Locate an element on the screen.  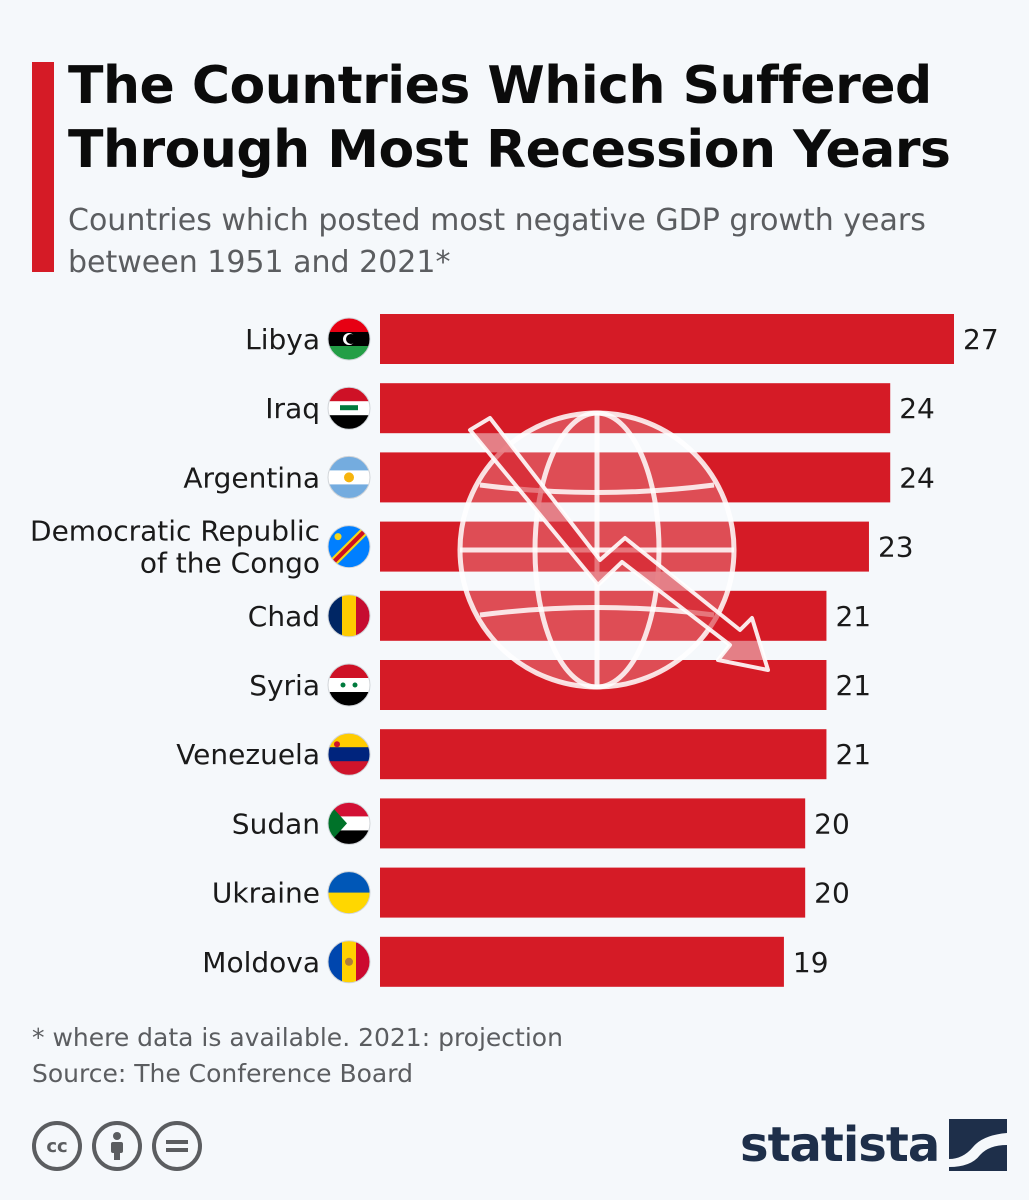
libya-flag-icon is located at coordinates (349, 339).